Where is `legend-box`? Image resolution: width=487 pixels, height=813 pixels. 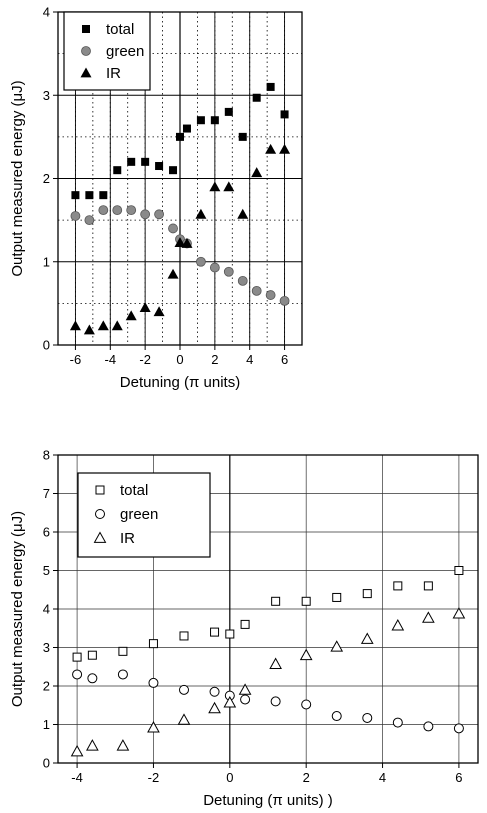 legend-box is located at coordinates (107, 51).